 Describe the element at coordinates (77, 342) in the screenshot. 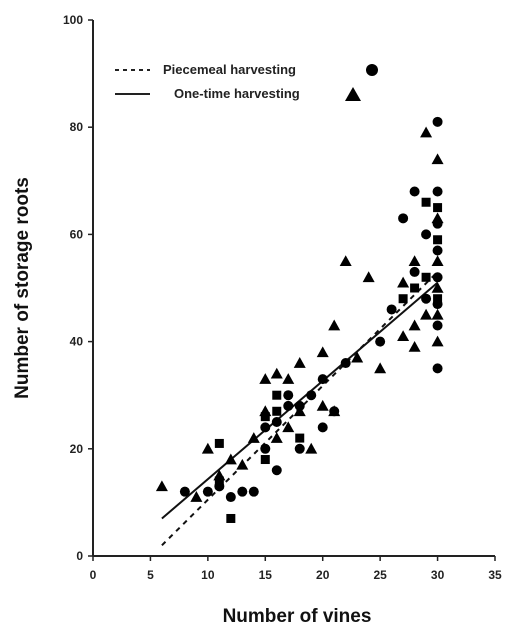

I see `y-tick-label: 40` at that location.